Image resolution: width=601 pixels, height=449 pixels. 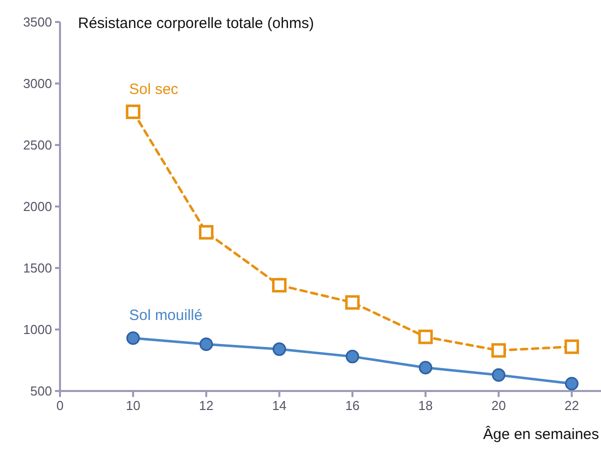 I want to click on x-tick-label: 22, so click(x=571, y=406).